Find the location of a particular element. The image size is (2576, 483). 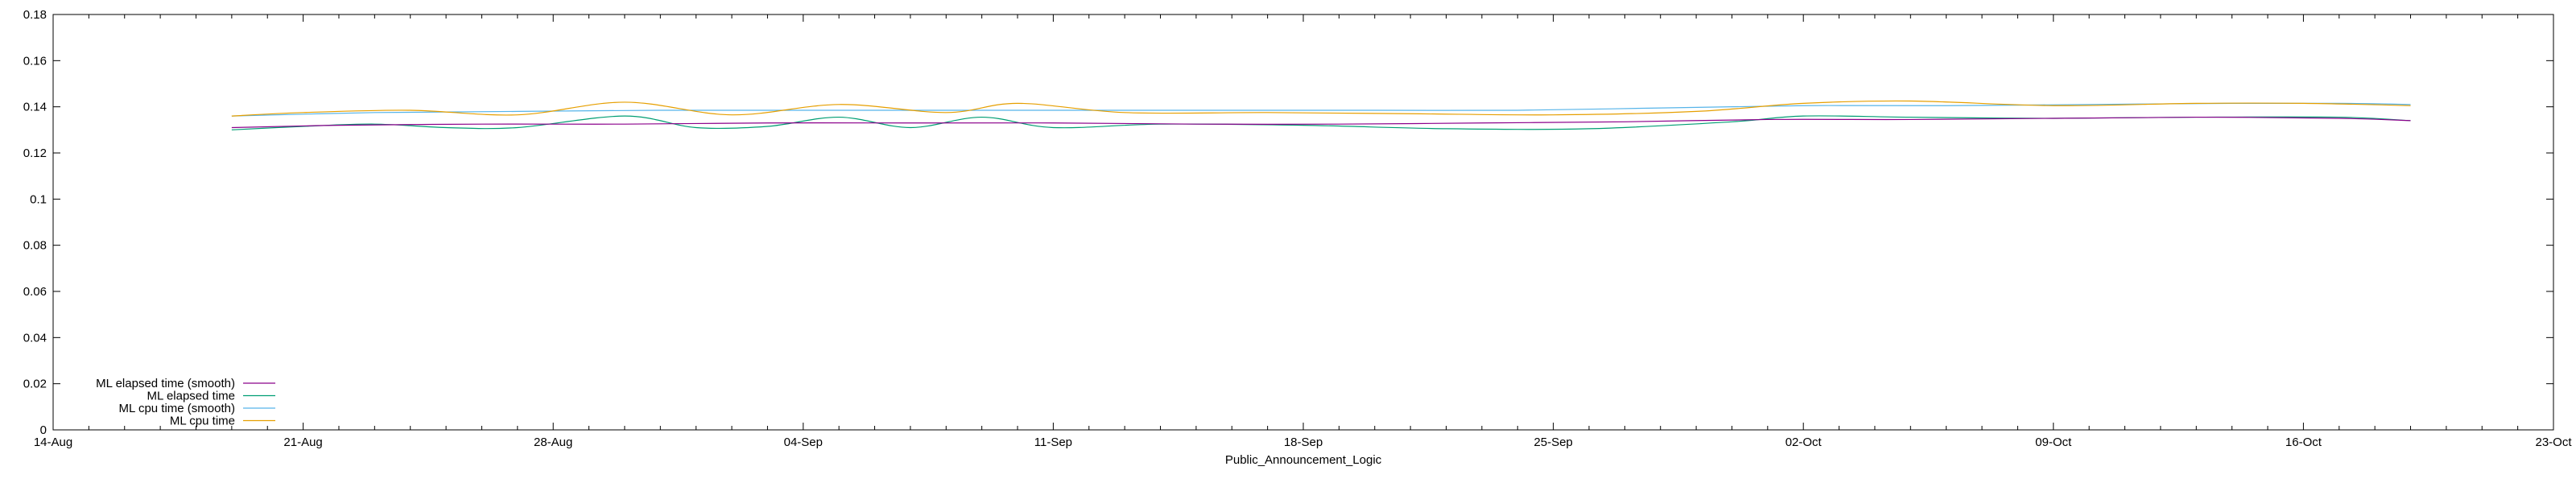

x-axis-label: Public_Announcement_Logic is located at coordinates (1303, 460).